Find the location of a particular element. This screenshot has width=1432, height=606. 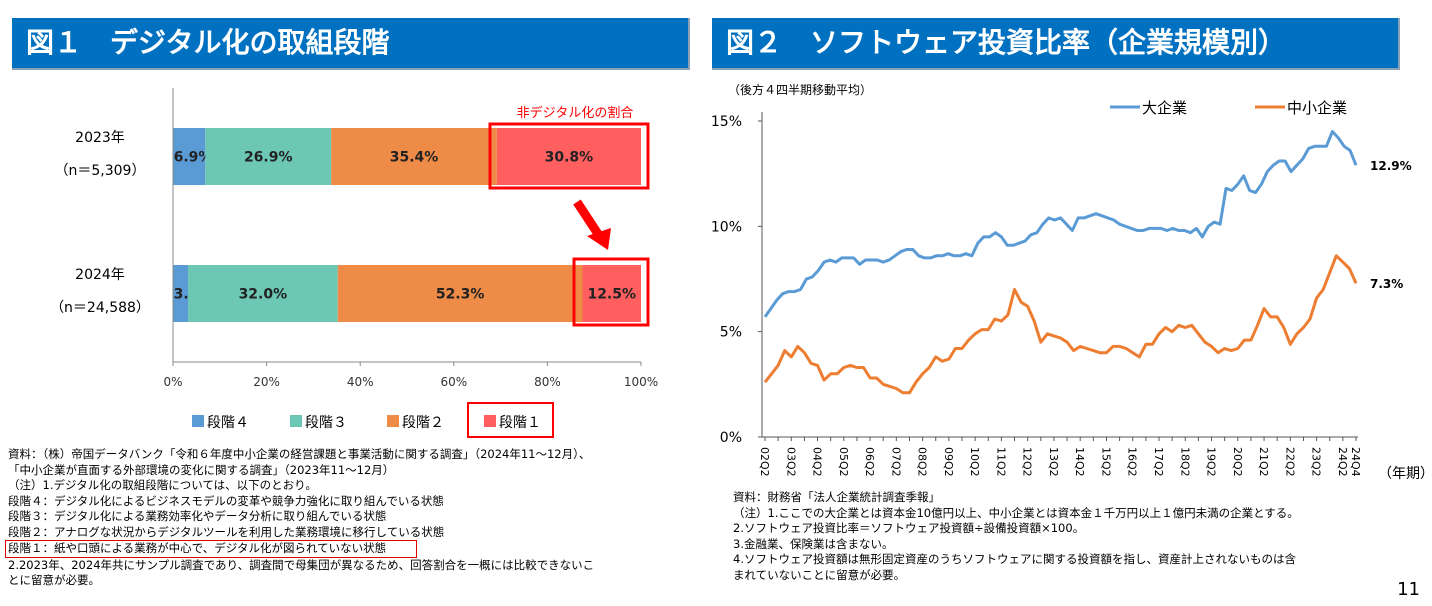

x-tick-label: 04Q2 is located at coordinates (817, 462).